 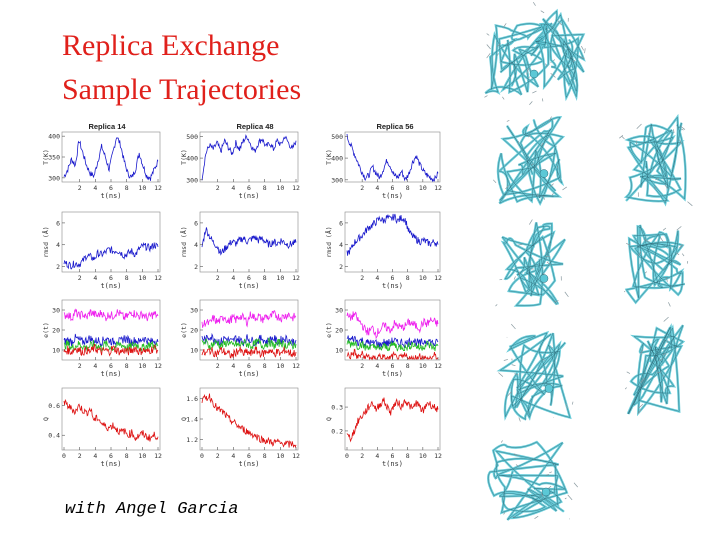 I want to click on x-tick-label-5: 8, so click(x=127, y=456).